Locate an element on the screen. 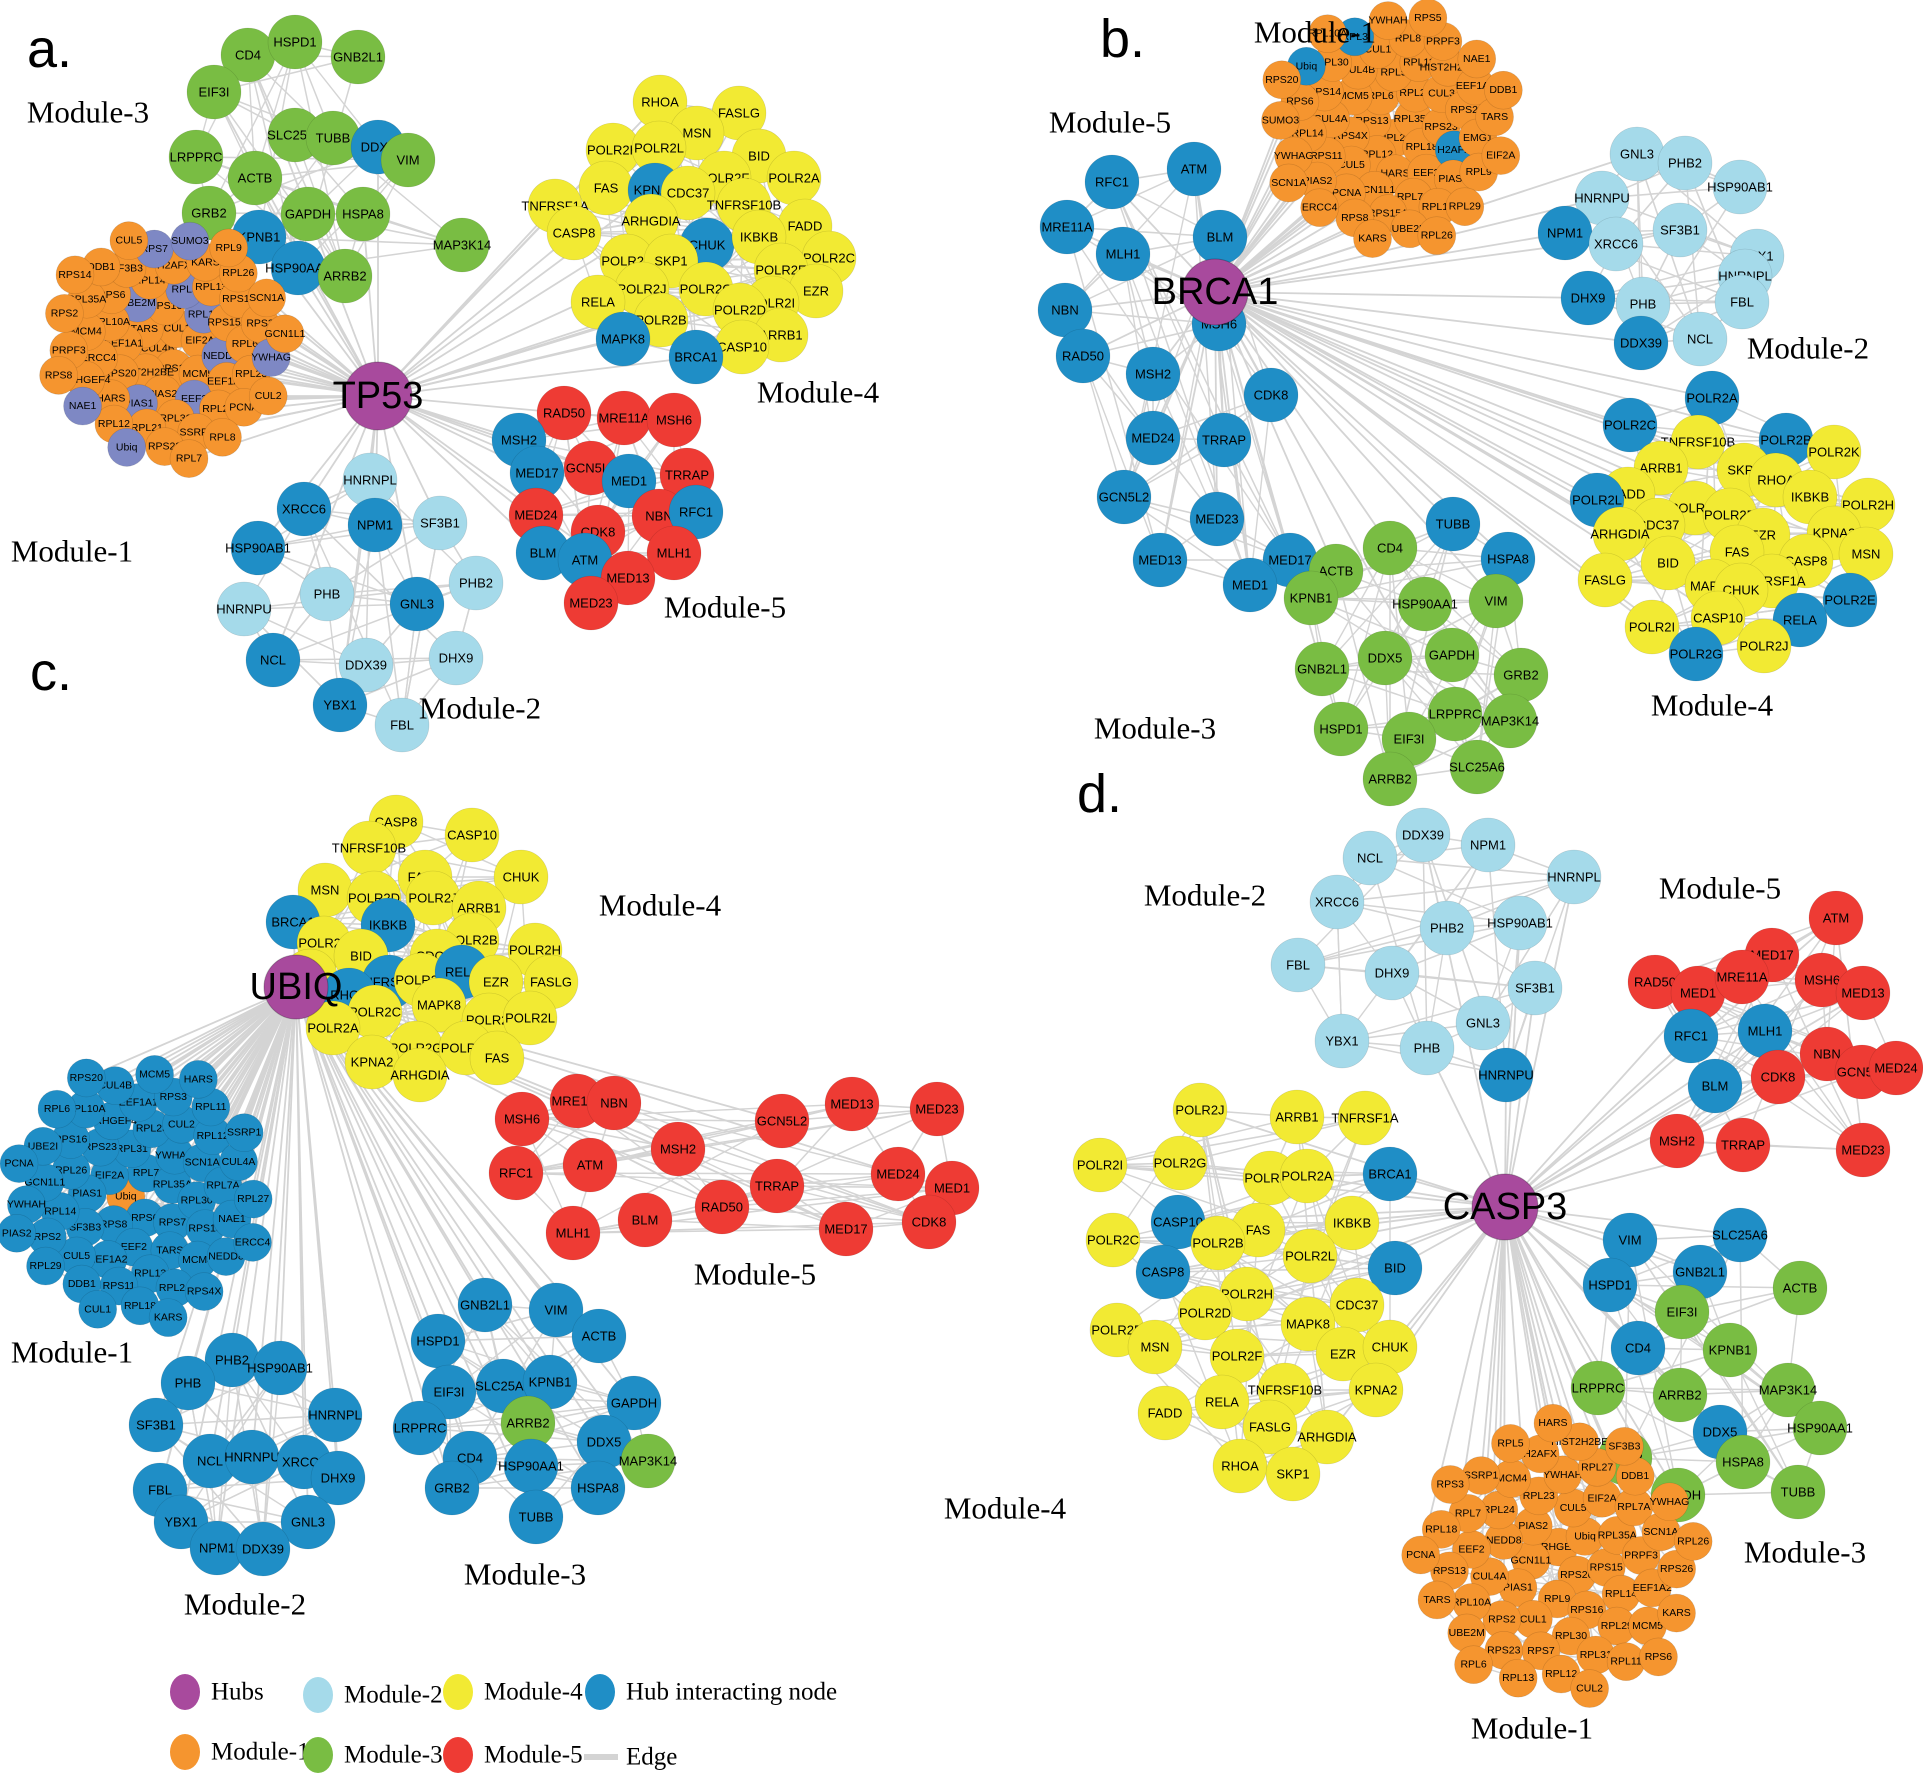 This screenshot has width=1923, height=1775. node-d-MSH2 is located at coordinates (1677, 1141).